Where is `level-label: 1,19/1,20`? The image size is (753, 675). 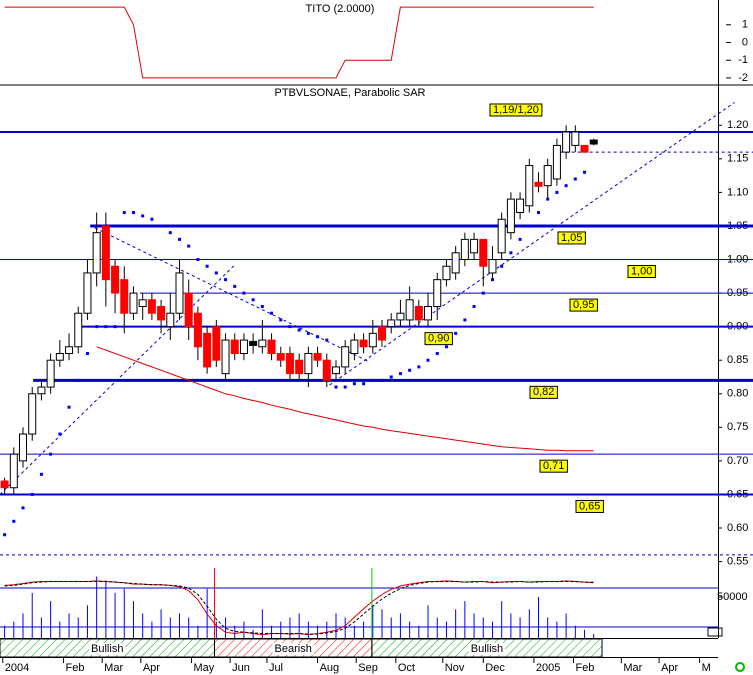 level-label: 1,19/1,20 is located at coordinates (516, 110).